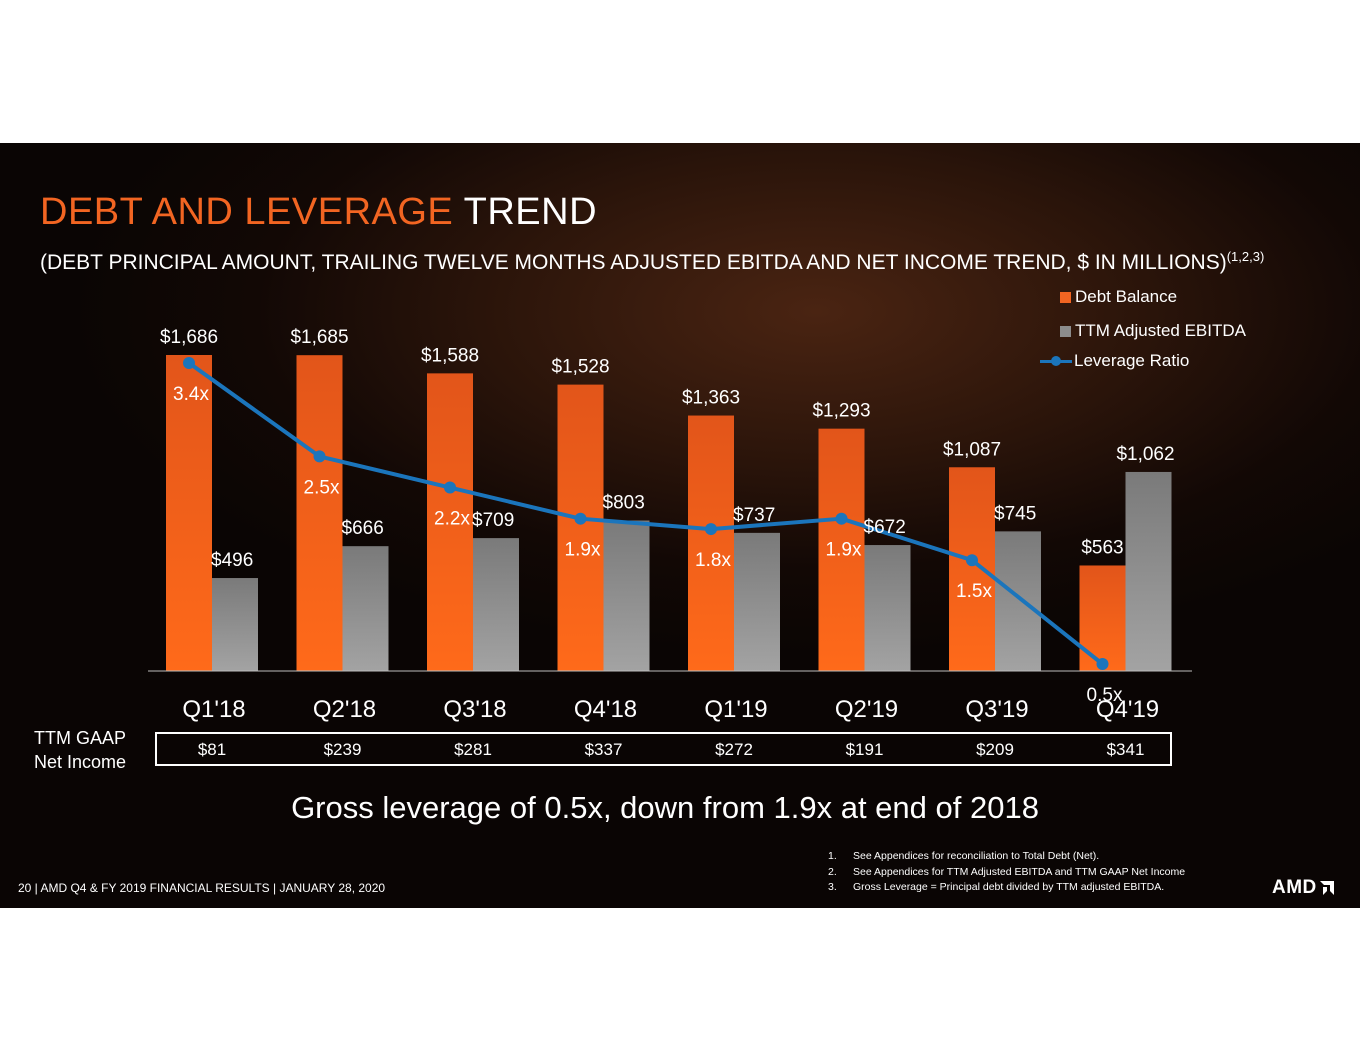  I want to click on category-label: Q3'18, so click(474, 709).